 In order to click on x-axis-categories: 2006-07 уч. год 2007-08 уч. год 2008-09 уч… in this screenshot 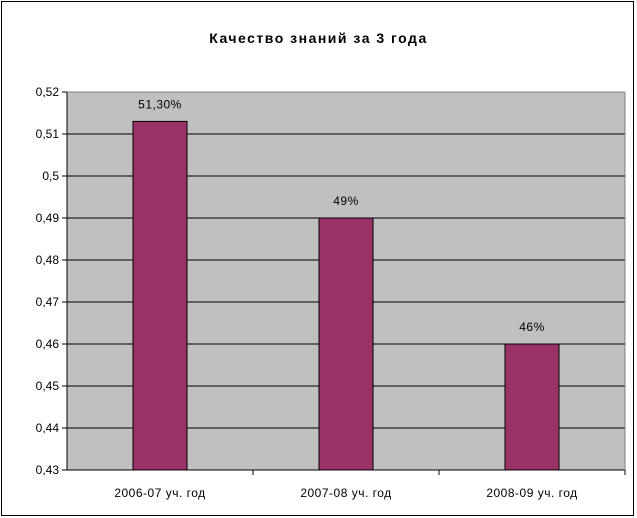, I will do `click(345, 493)`.